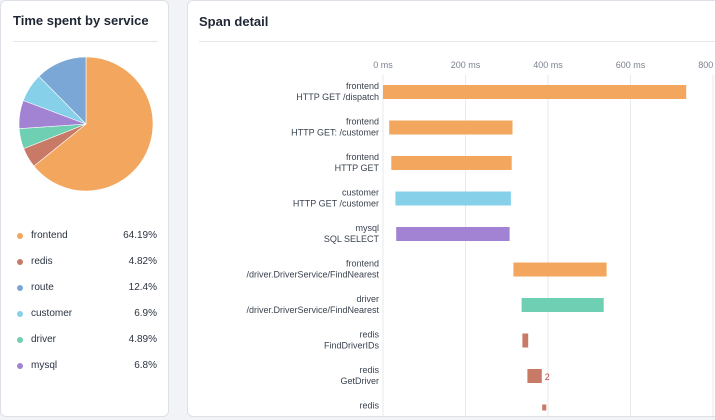 The image size is (715, 420). Describe the element at coordinates (140, 235) in the screenshot. I see `legend-value: 64.19%` at that location.